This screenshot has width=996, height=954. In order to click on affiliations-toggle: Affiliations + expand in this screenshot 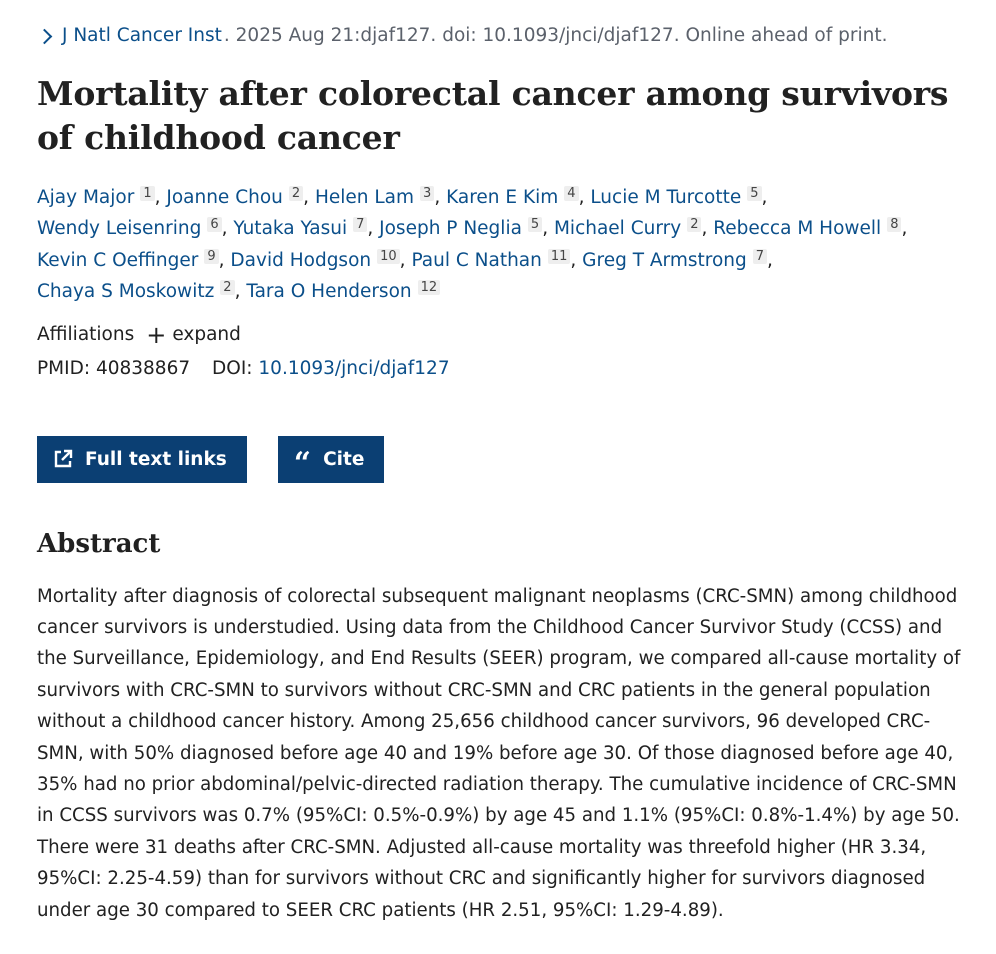, I will do `click(498, 335)`.